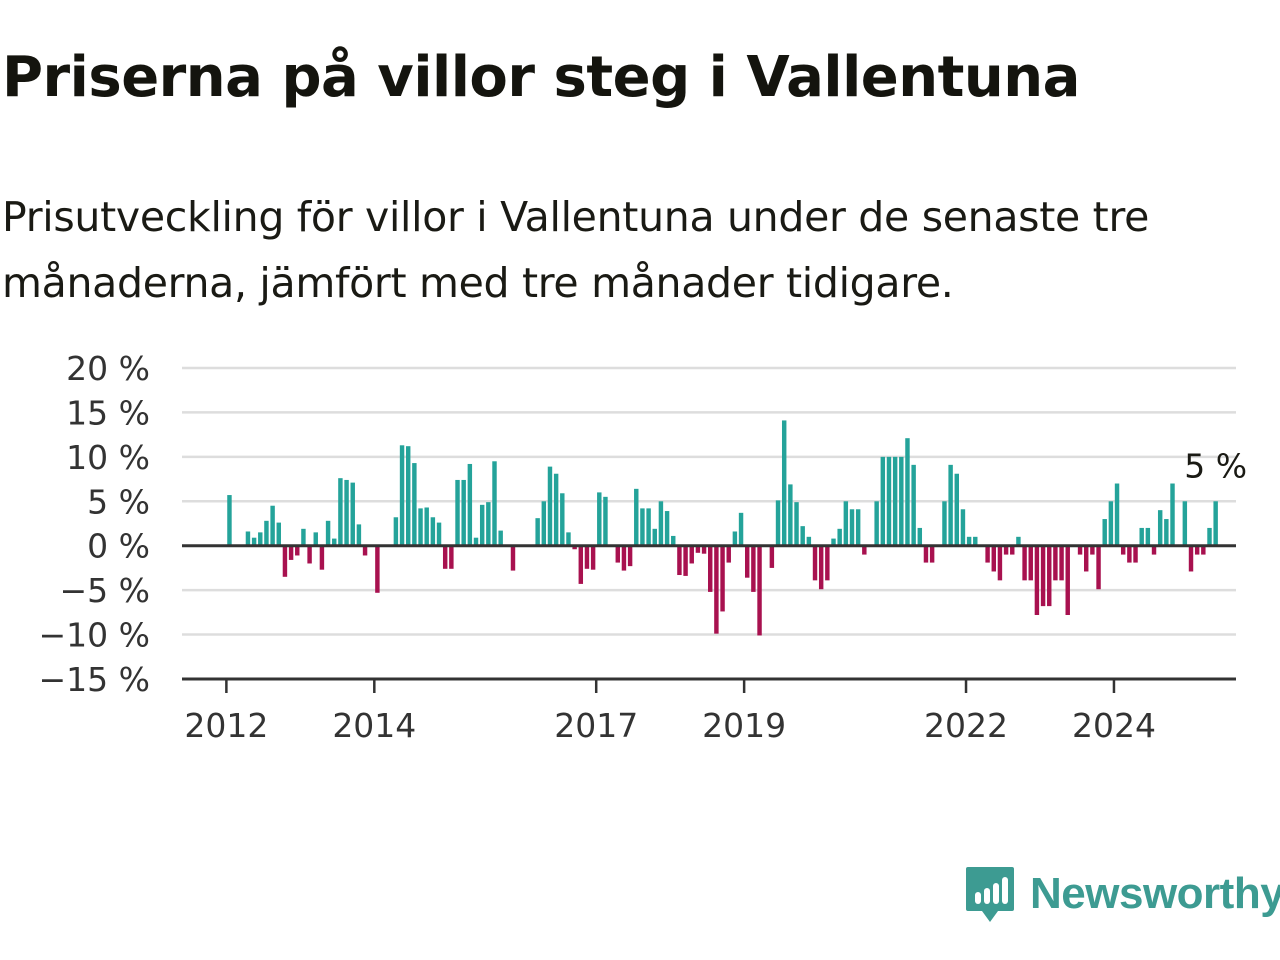 This screenshot has height=960, width=1280. I want to click on x-tick-label: 2024, so click(1114, 725).